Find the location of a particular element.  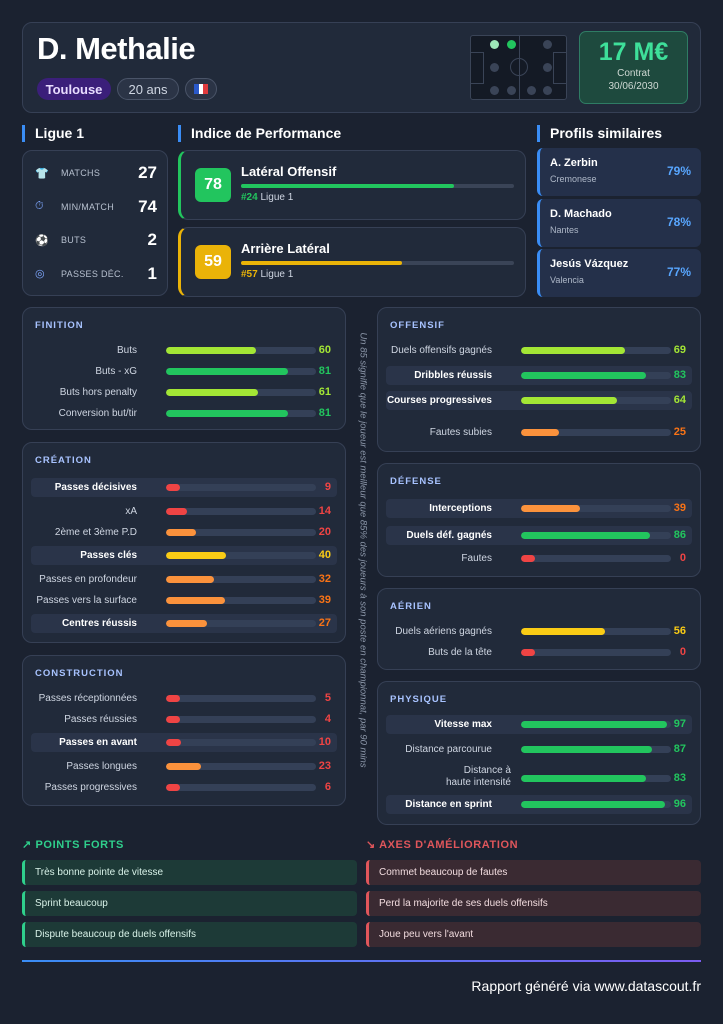

stat-value: 6 is located at coordinates (327, 787).